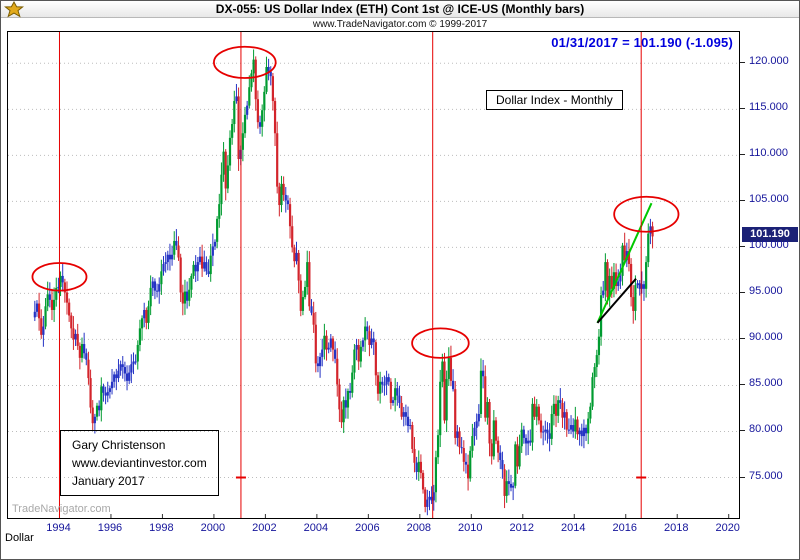 Image resolution: width=800 pixels, height=560 pixels. I want to click on year-axis-label: 2004, so click(316, 528).